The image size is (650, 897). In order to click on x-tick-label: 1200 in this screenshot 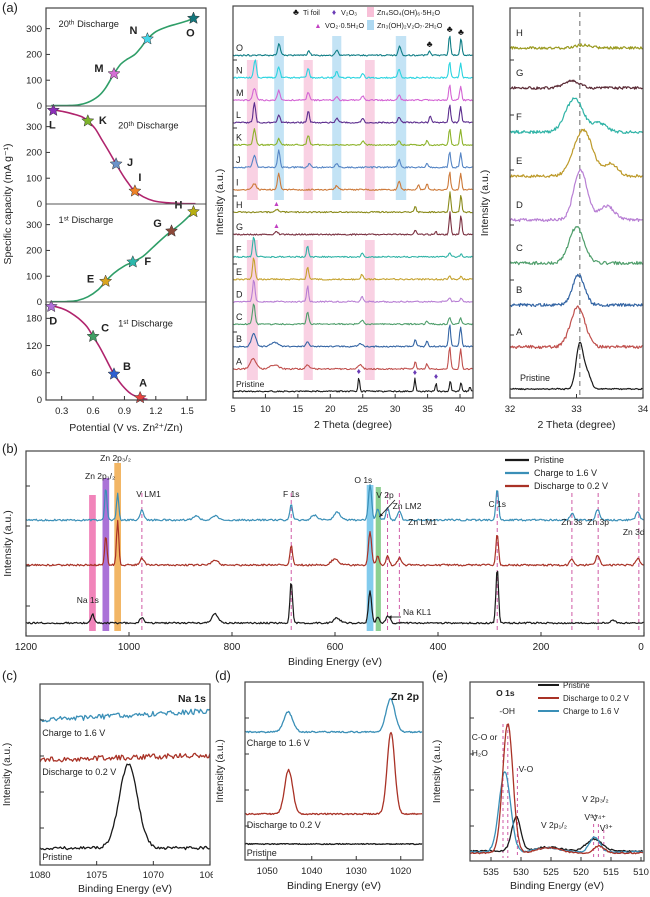, I will do `click(26, 647)`.